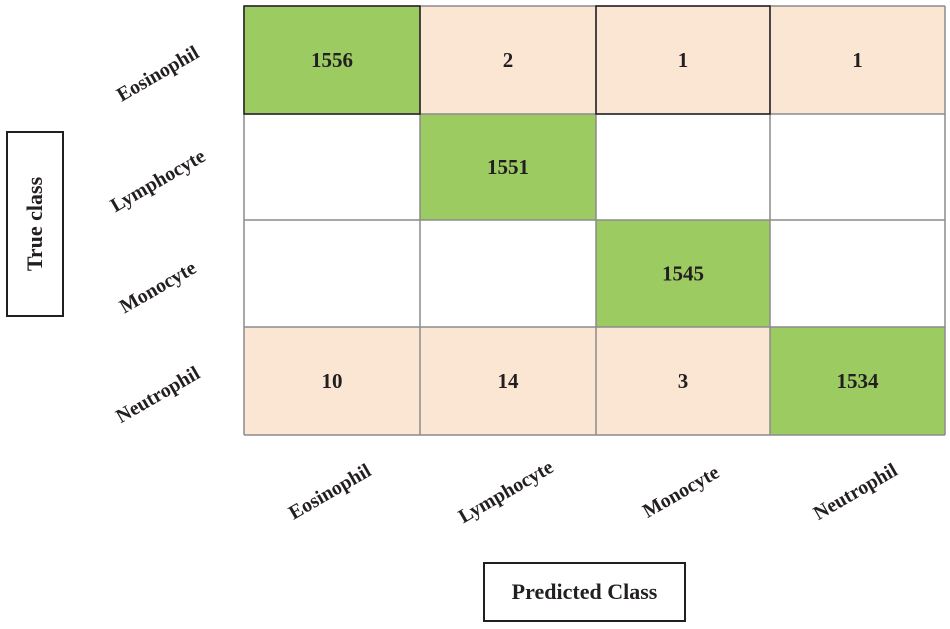  I want to click on y-tick-lymphocyte: Lymphocyte, so click(158, 181).